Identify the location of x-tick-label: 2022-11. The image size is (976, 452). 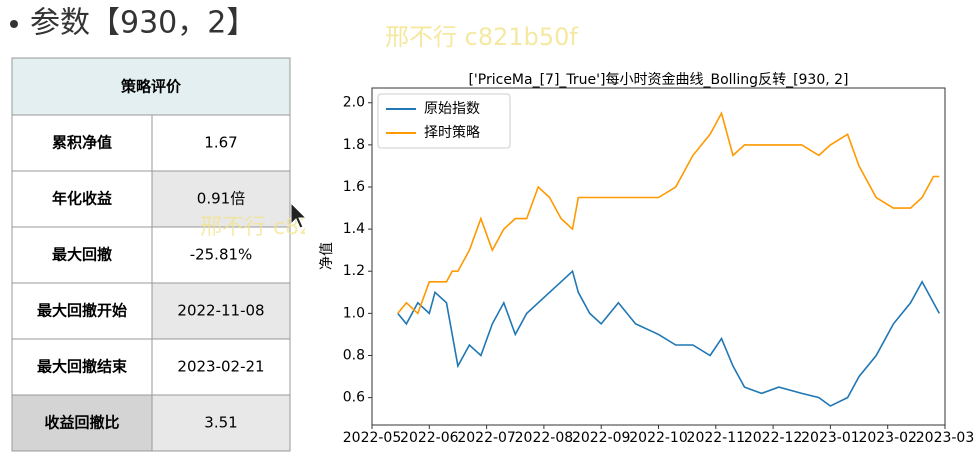
(716, 438).